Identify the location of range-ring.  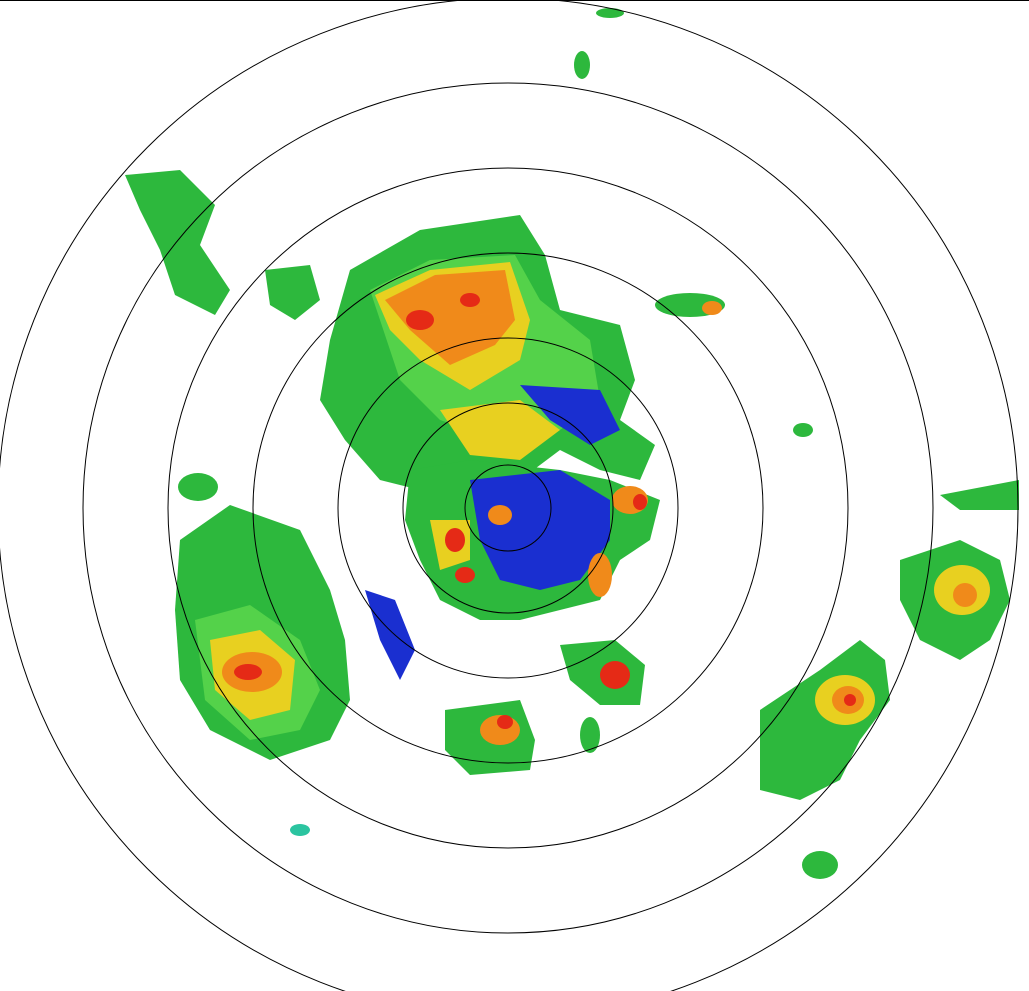
(508, 508).